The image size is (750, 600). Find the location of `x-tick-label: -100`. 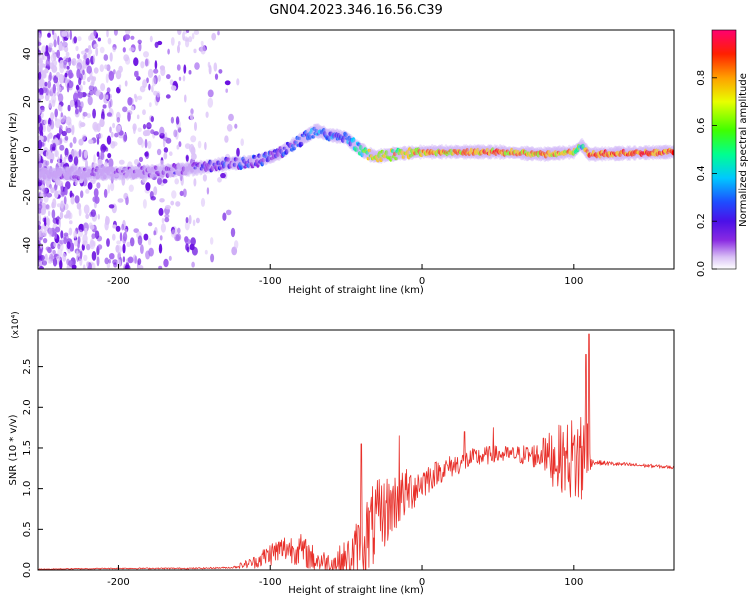

x-tick-label: -100 is located at coordinates (270, 582).